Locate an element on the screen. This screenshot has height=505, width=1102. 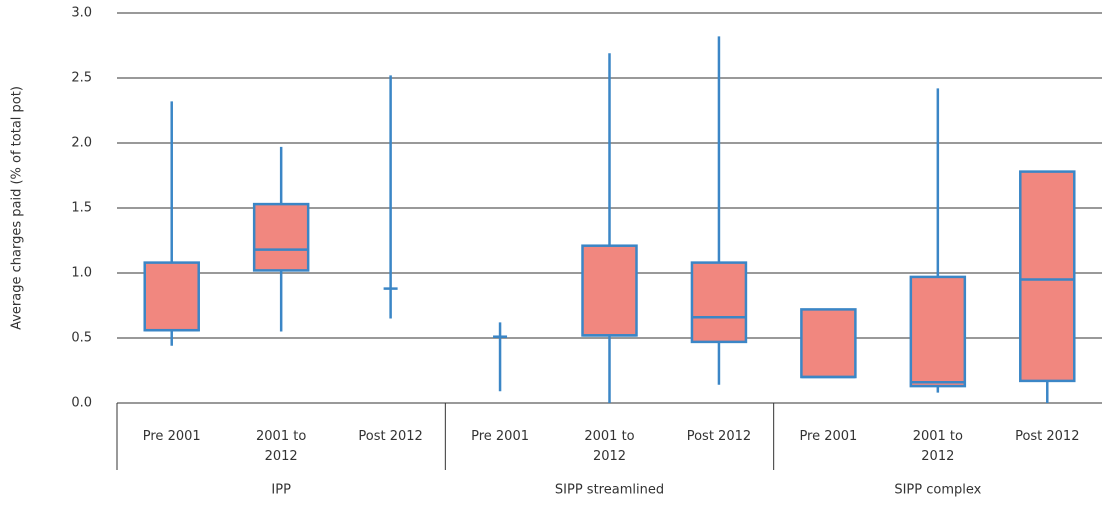
y-tick-label: 2.5 is located at coordinates (81, 78).